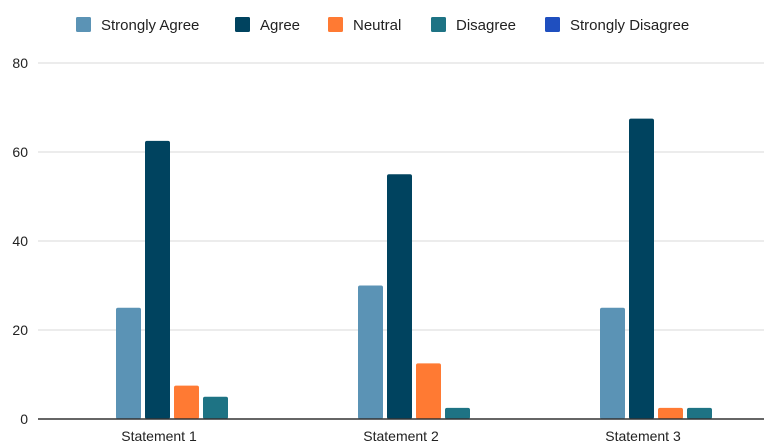  What do you see at coordinates (20, 63) in the screenshot?
I see `y-tick-label: 80` at bounding box center [20, 63].